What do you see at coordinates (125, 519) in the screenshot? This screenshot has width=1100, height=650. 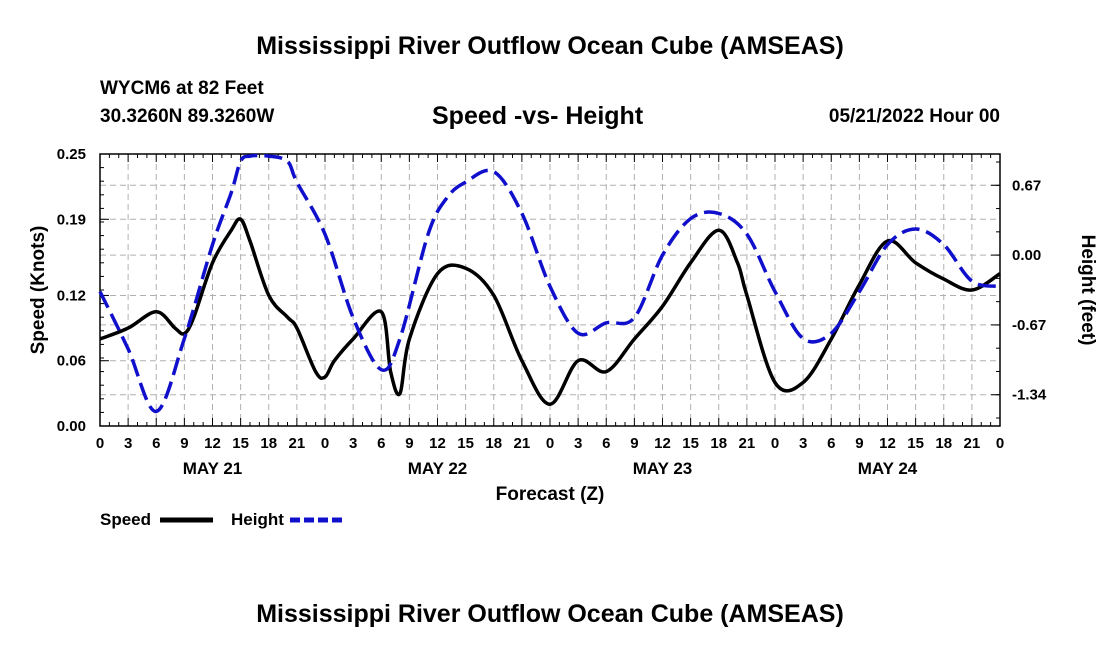 I see `legend-speed-label: Speed` at bounding box center [125, 519].